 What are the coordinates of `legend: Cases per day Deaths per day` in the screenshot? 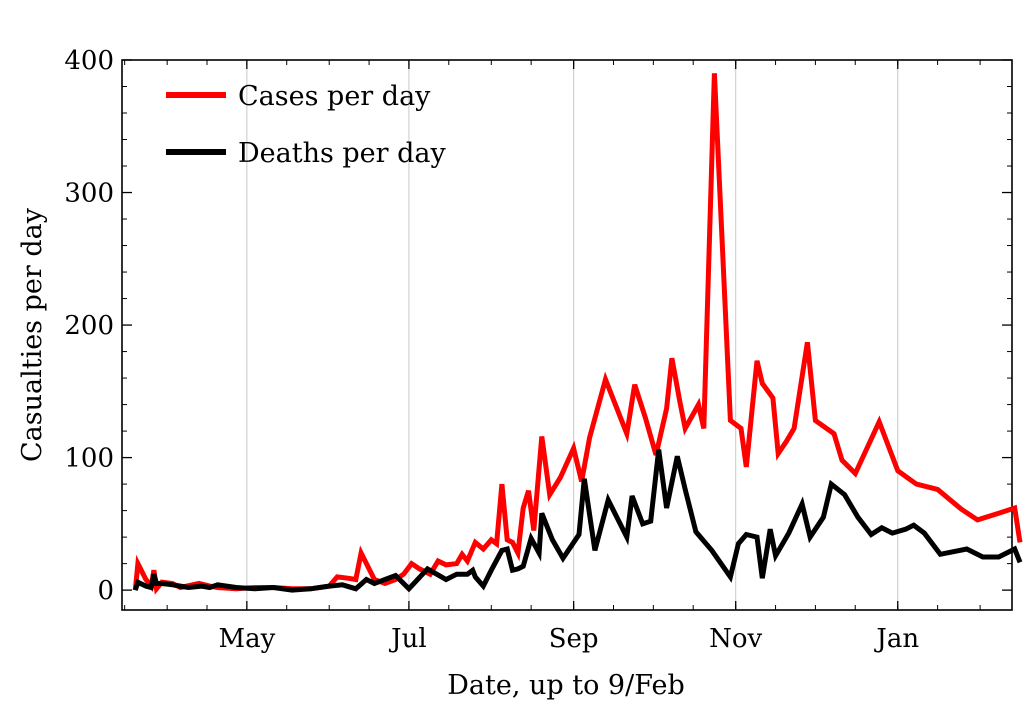 It's located at (306, 125).